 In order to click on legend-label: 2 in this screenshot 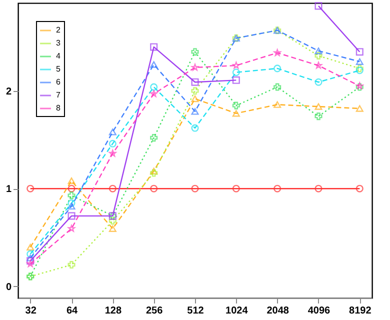, I will do `click(58, 30)`.